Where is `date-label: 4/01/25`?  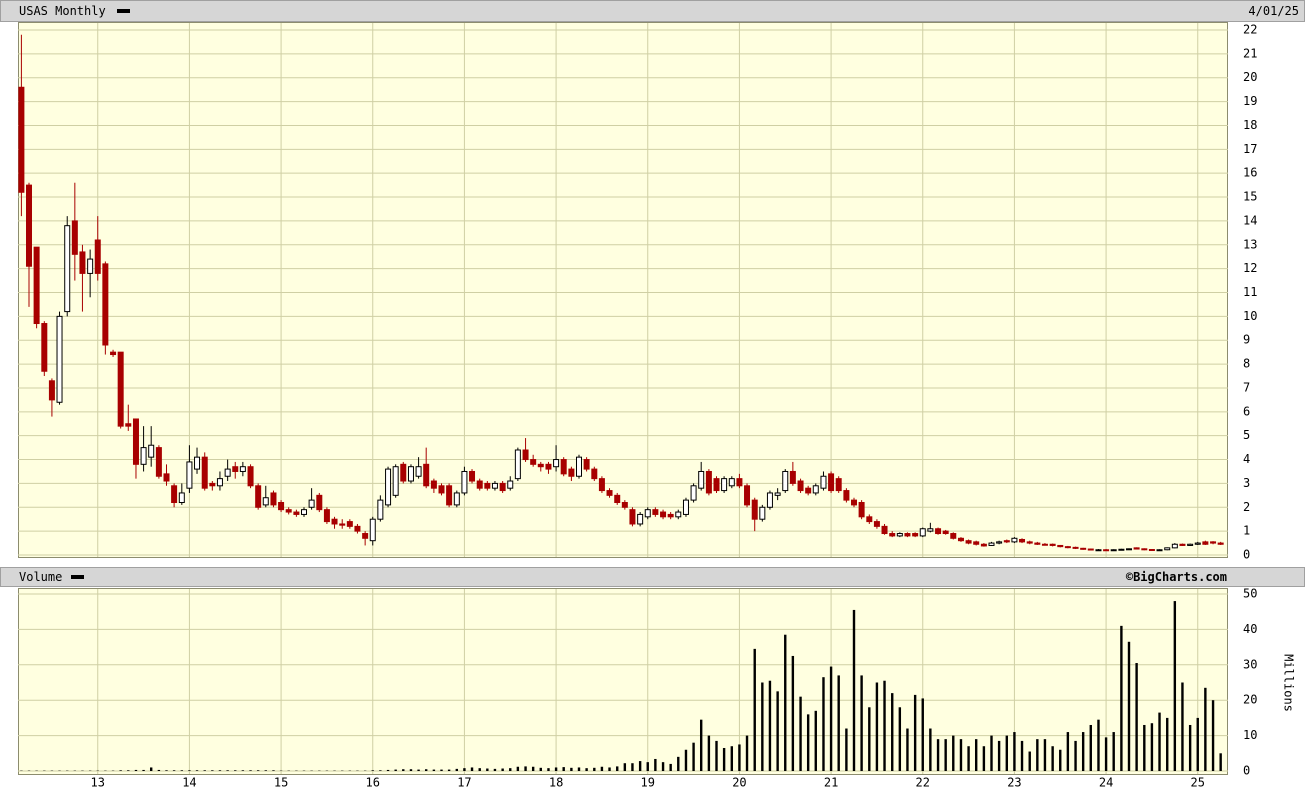
date-label: 4/01/25 is located at coordinates (1273, 11).